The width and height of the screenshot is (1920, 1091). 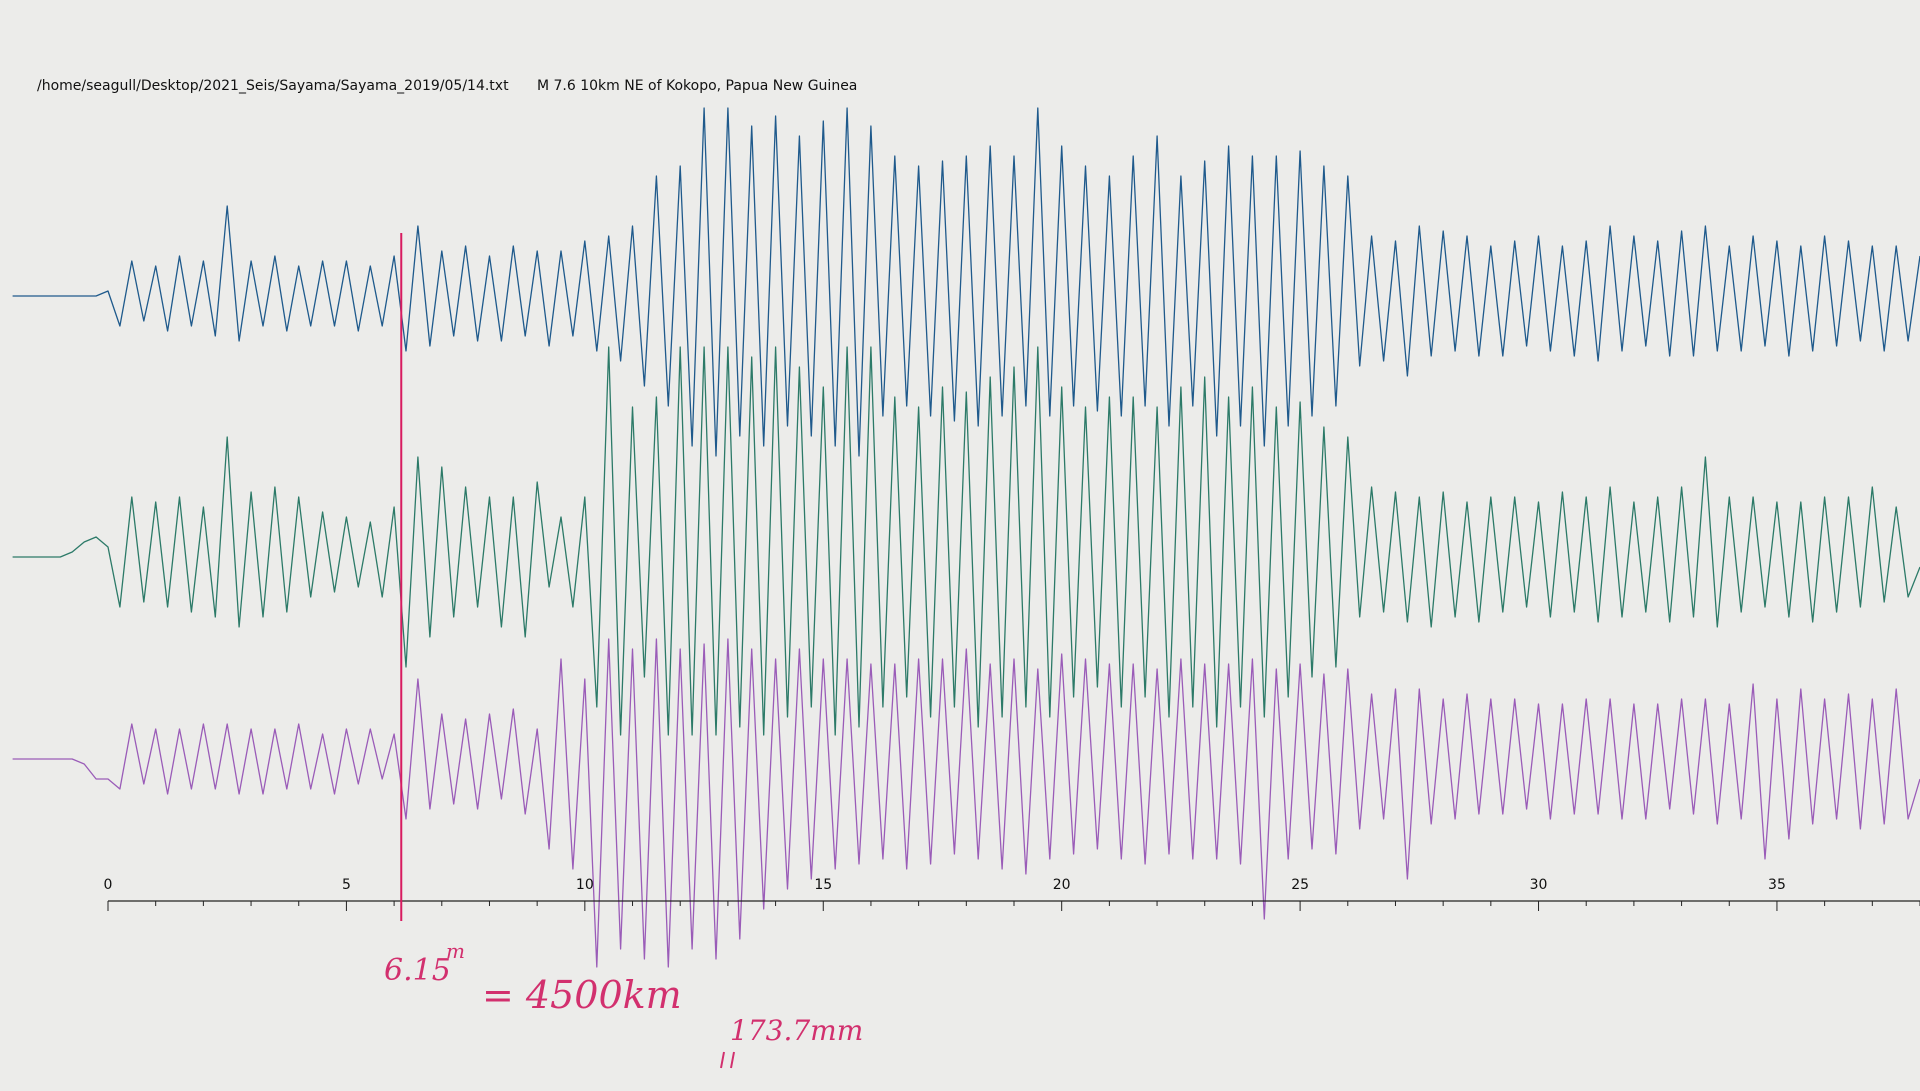 What do you see at coordinates (727, 1060) in the screenshot?
I see `ditto-strokes` at bounding box center [727, 1060].